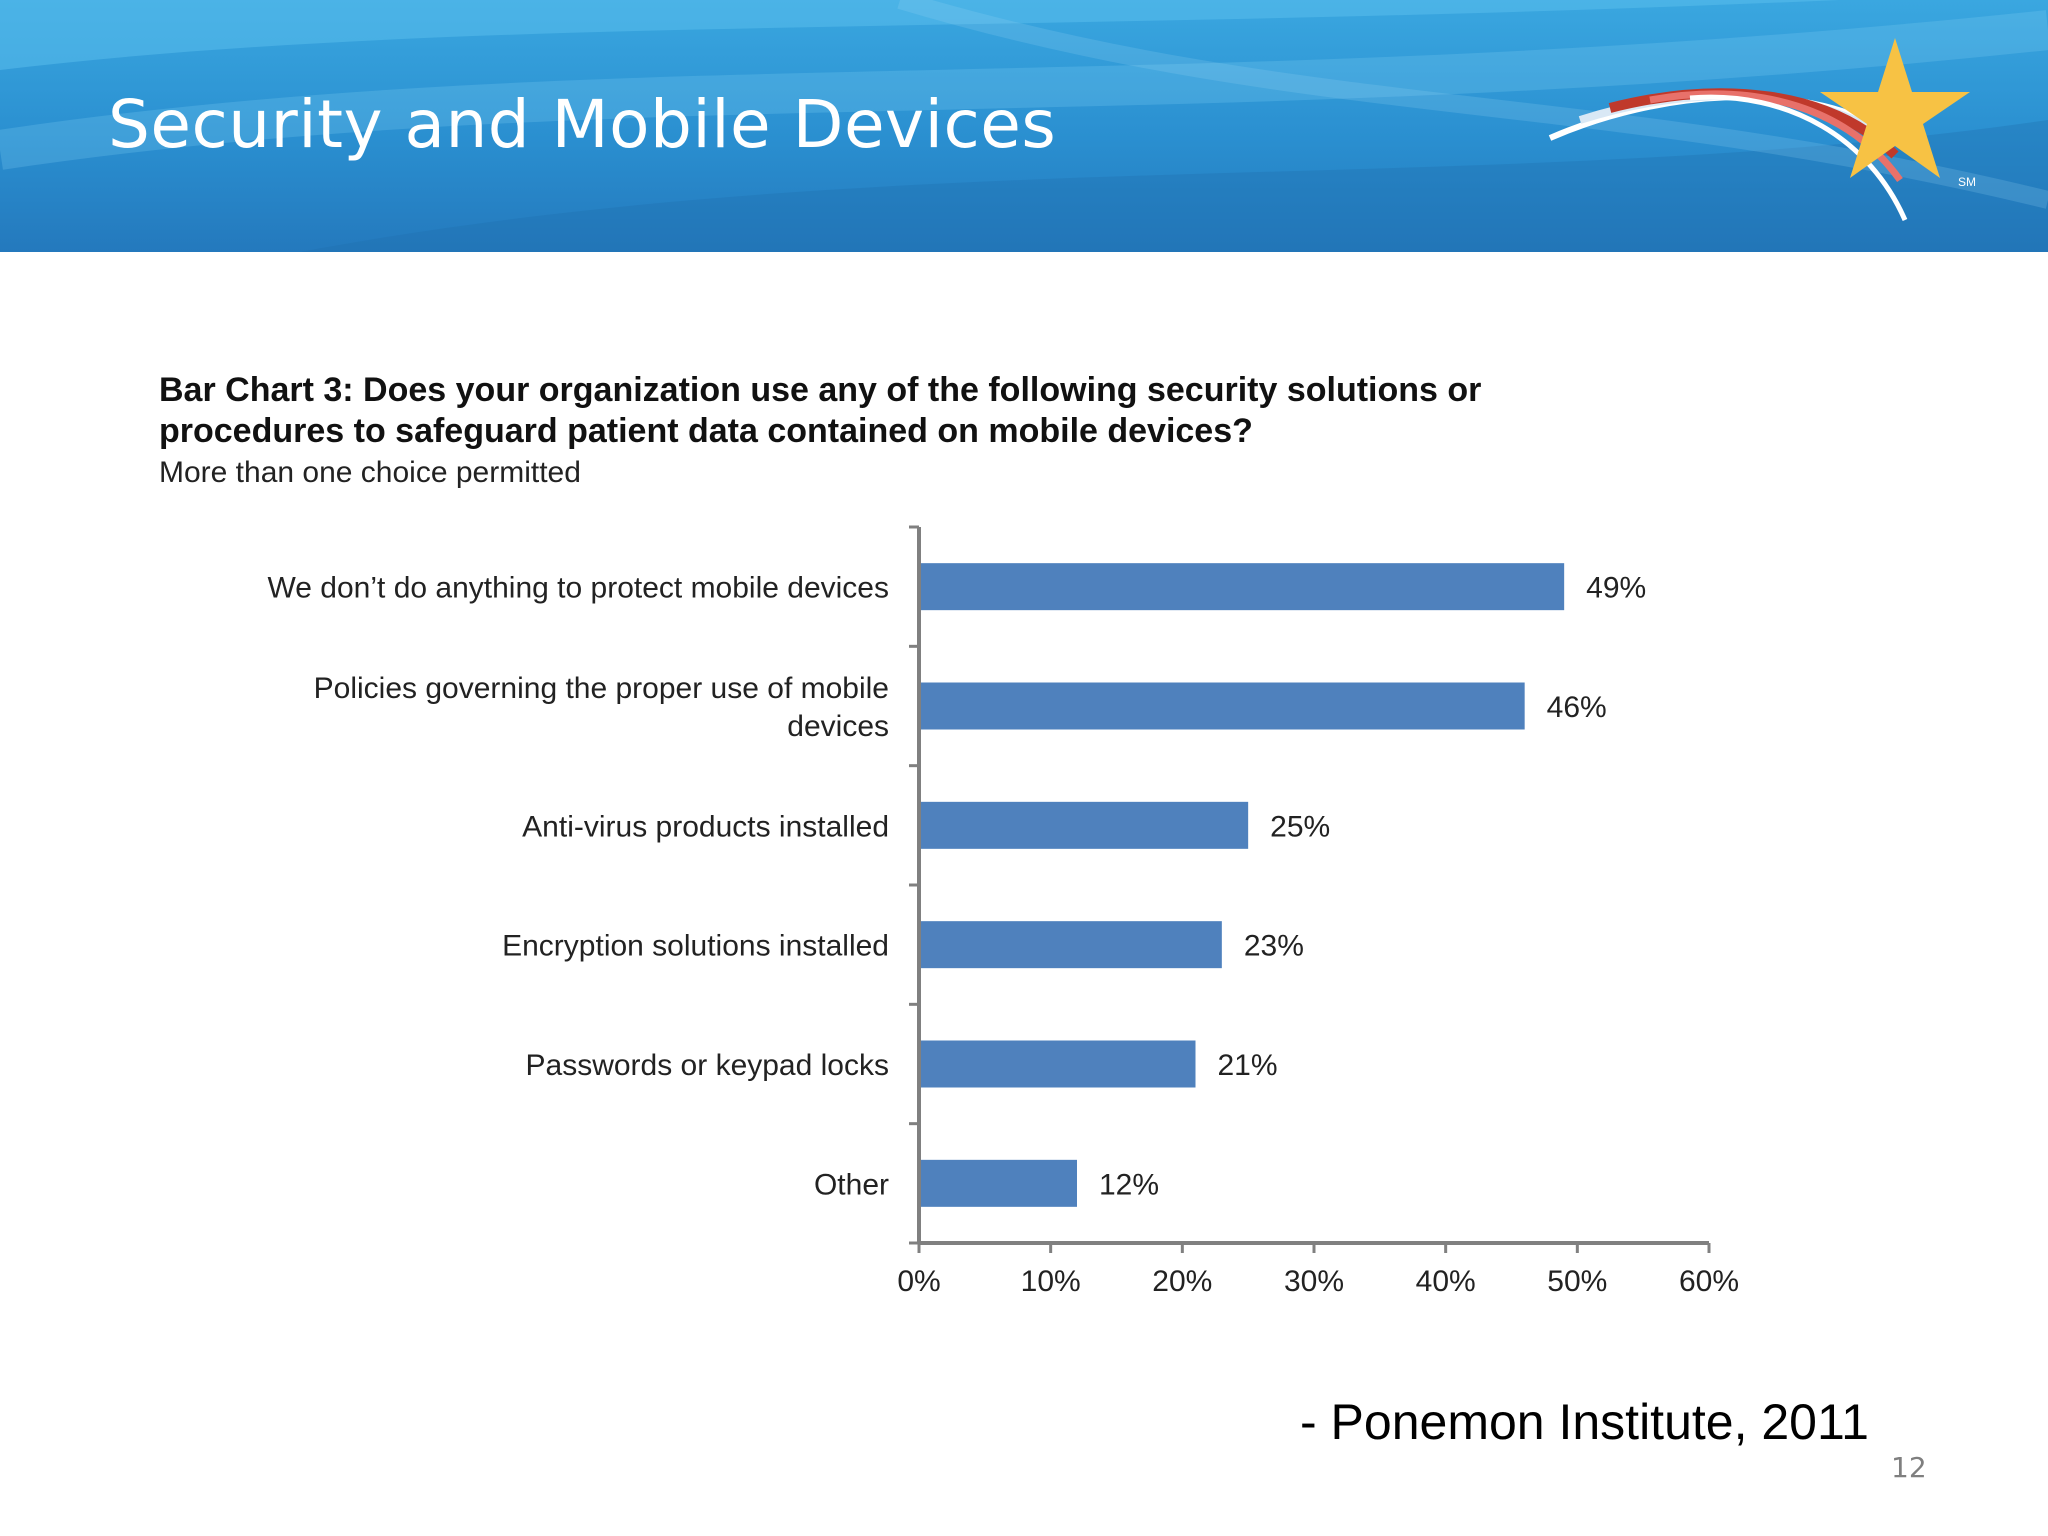  I want to click on slide-title: Security and Mobile Devices, so click(582, 124).